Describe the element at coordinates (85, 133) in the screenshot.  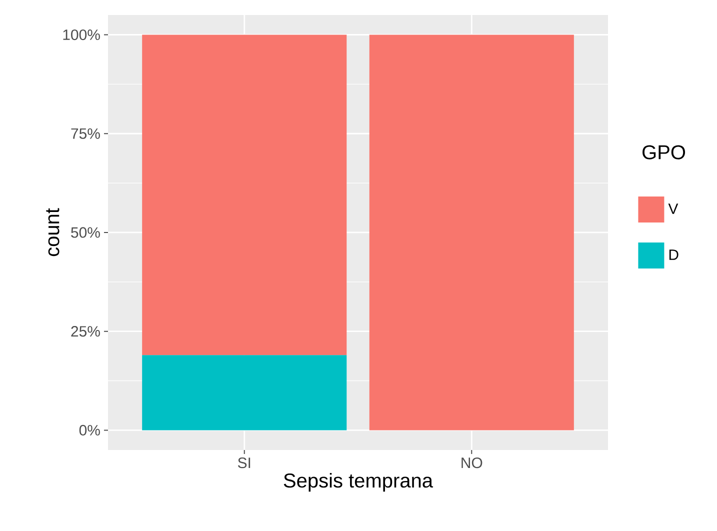
I see `y-tick-label: 75%` at that location.